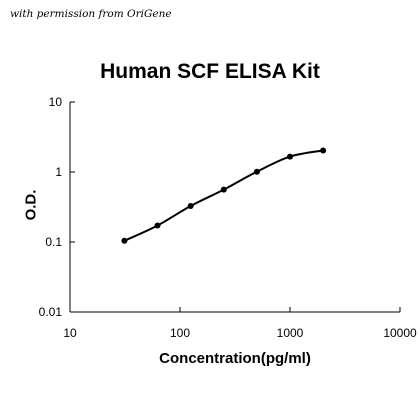  What do you see at coordinates (235, 358) in the screenshot?
I see `x-axis-label: Concentration(pg/ml)` at bounding box center [235, 358].